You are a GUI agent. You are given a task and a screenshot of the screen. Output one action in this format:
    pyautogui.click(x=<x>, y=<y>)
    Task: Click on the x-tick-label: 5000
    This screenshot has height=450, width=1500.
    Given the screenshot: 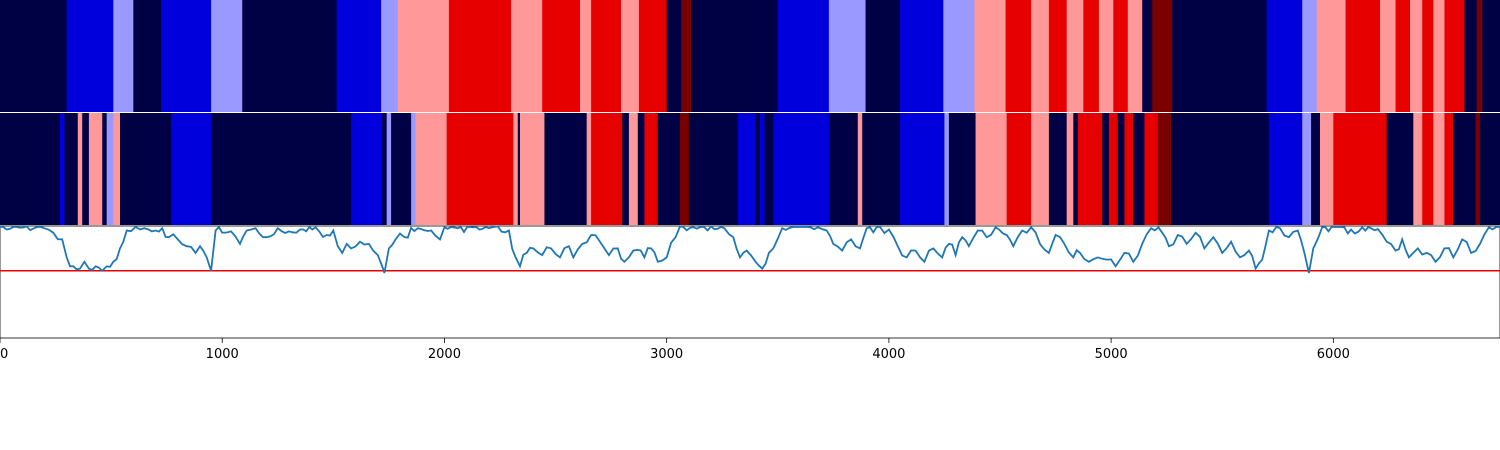 What is the action you would take?
    pyautogui.click(x=1111, y=354)
    